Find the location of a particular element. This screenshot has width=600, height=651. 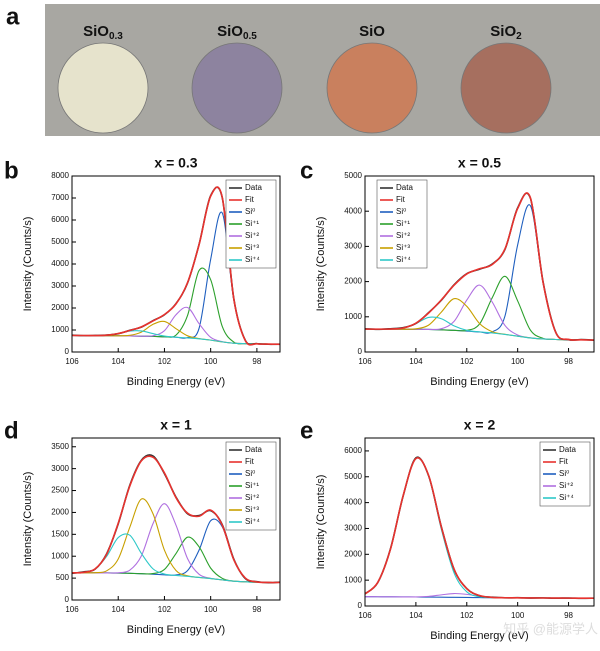

sample-label: SiO is located at coordinates (372, 31).